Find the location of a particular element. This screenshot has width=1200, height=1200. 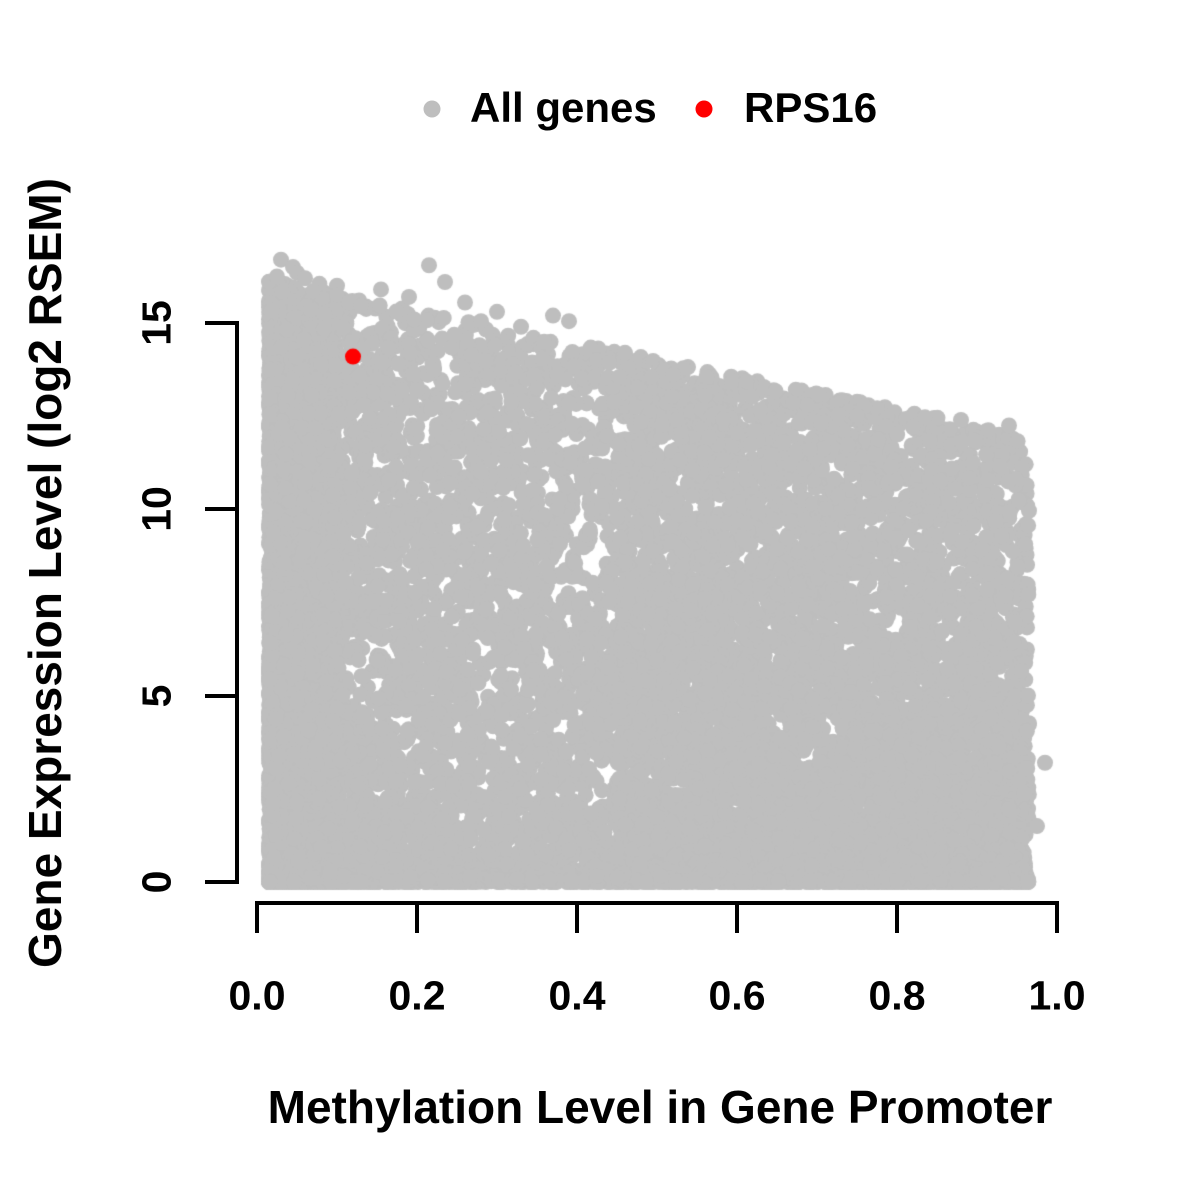

x-tick-0.4 is located at coordinates (577, 918).